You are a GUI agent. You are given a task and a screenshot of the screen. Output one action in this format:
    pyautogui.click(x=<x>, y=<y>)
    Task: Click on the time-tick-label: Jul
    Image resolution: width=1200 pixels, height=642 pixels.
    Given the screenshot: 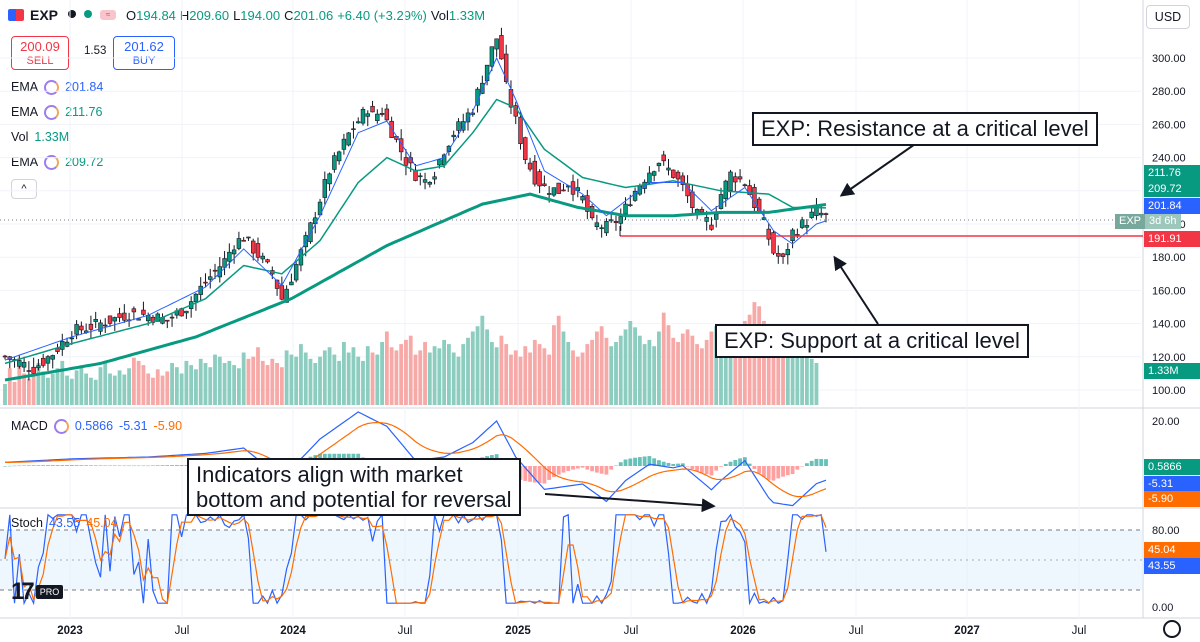 What is the action you would take?
    pyautogui.click(x=1079, y=631)
    